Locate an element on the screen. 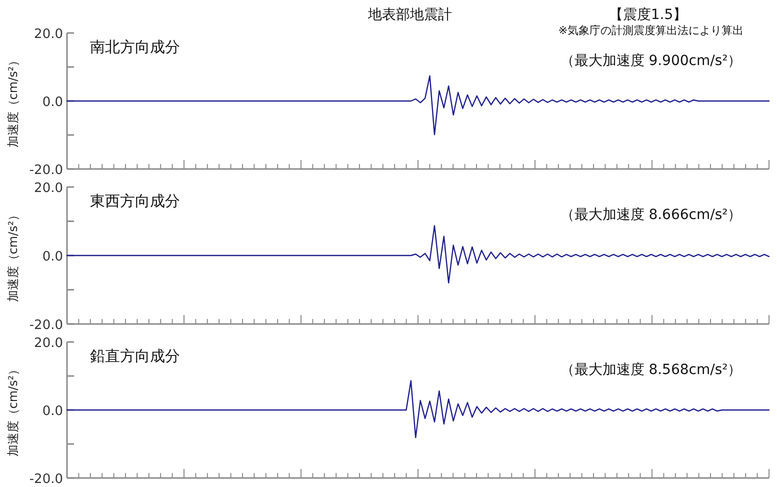  text: 地表部地震計 is located at coordinates (409, 15).